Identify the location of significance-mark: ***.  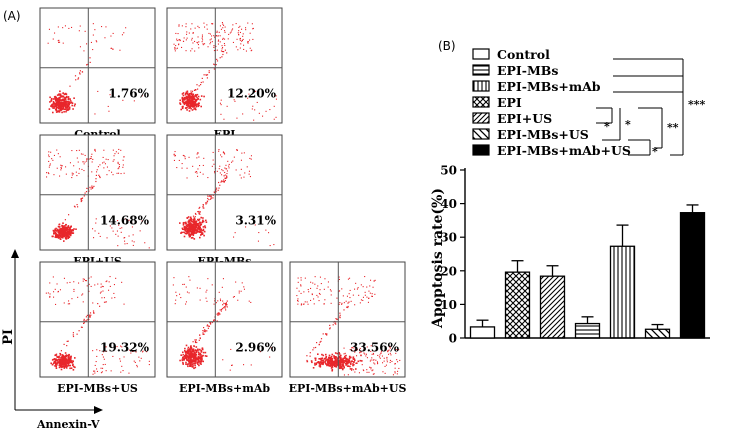
(697, 104).